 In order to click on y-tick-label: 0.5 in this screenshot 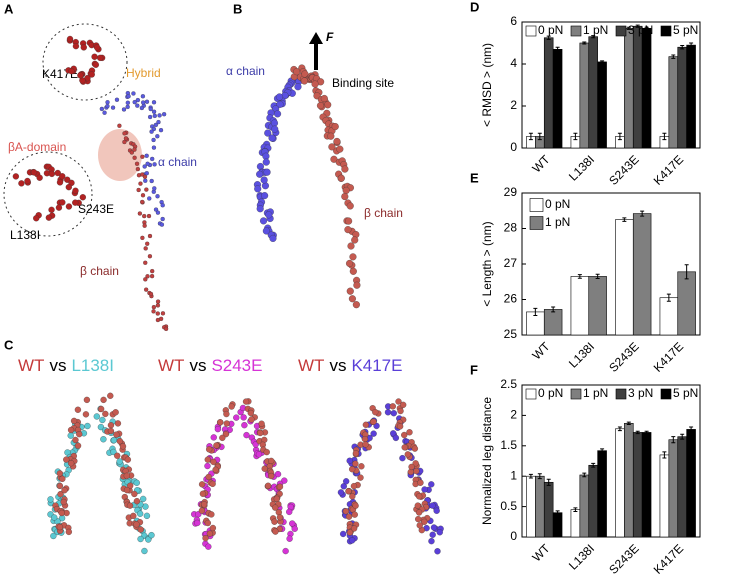, I will do `click(508, 506)`.